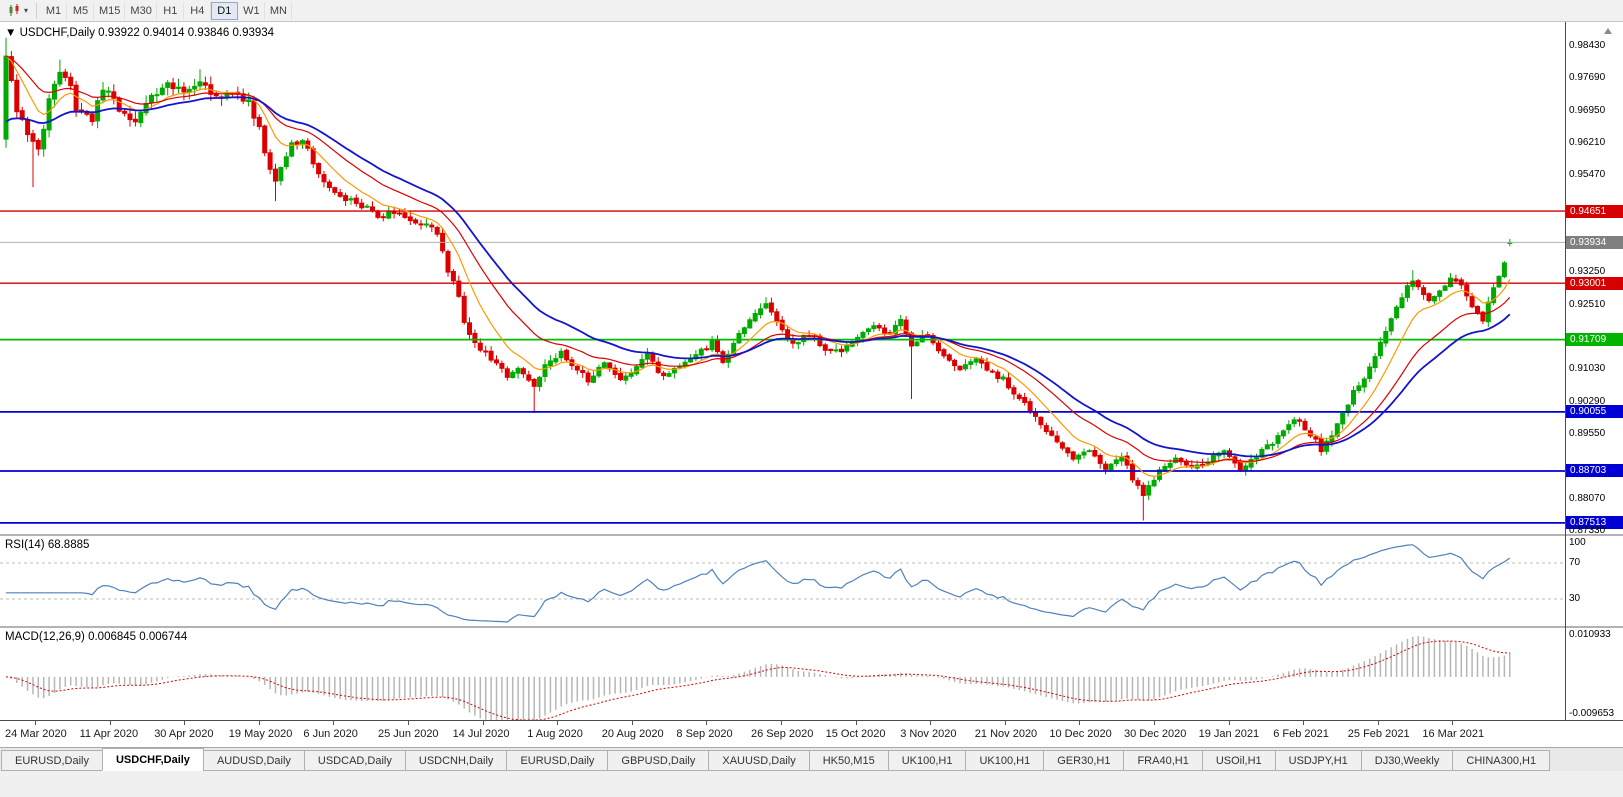 Image resolution: width=1623 pixels, height=797 pixels. I want to click on chart-tab-fra40-h1: FRA40,H1, so click(1163, 760).